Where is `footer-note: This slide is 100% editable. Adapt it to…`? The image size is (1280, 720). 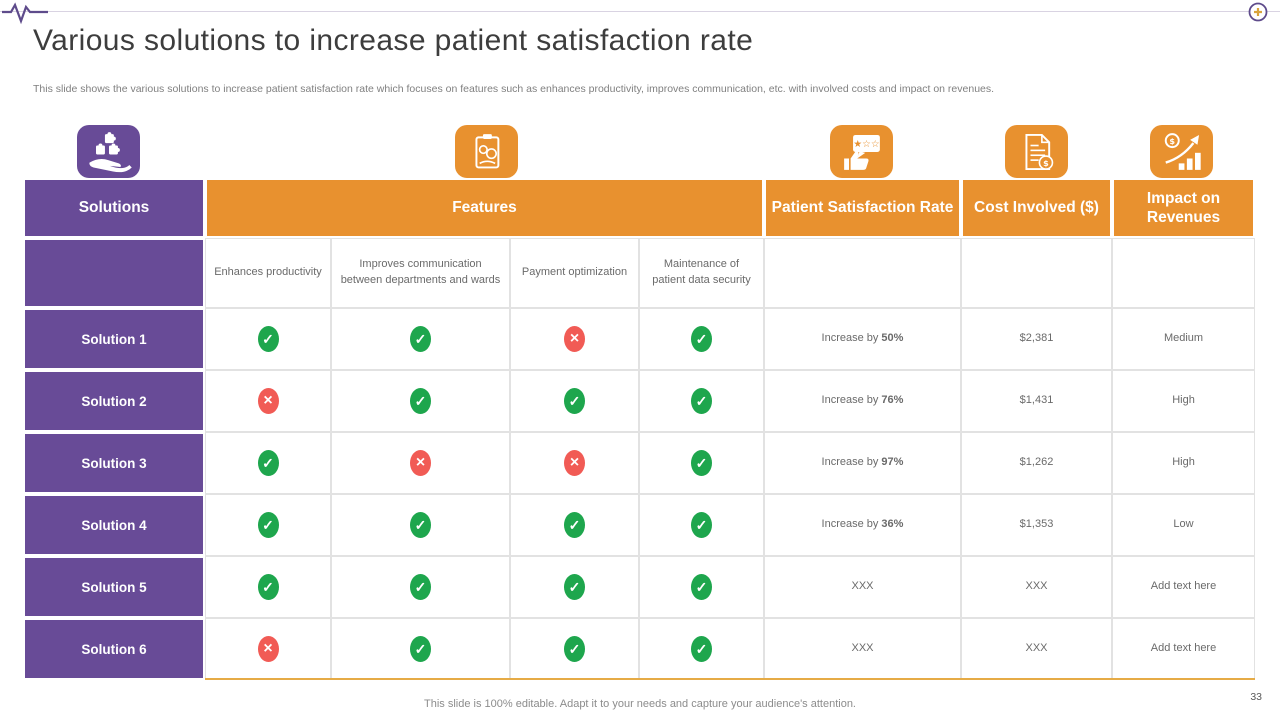 footer-note: This slide is 100% editable. Adapt it to… is located at coordinates (640, 704).